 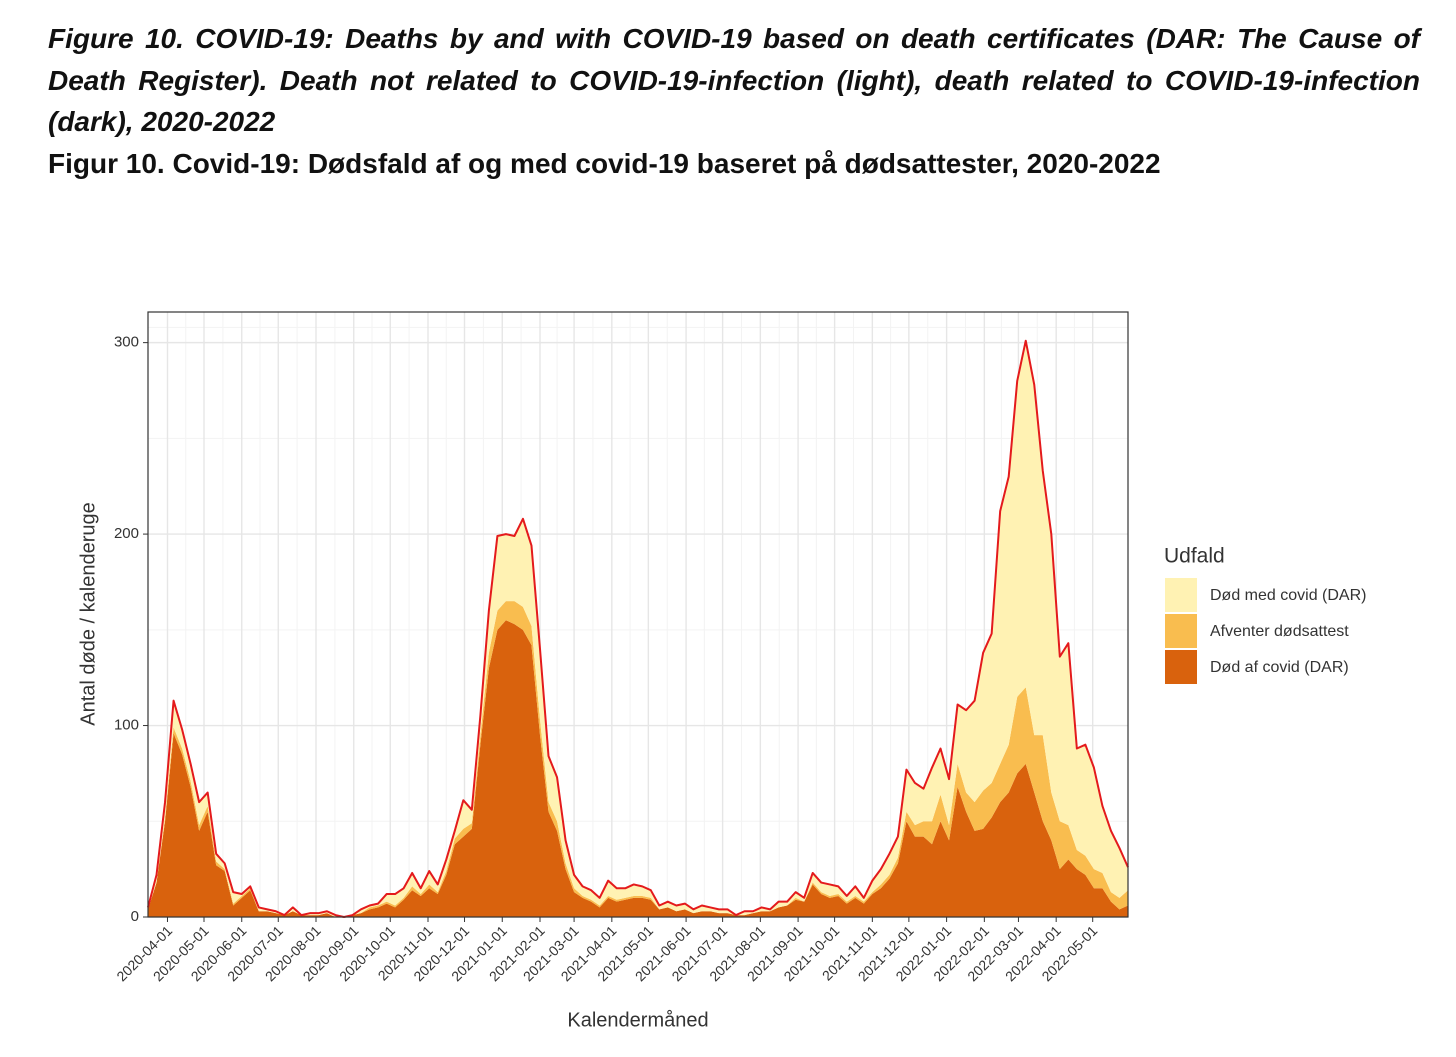 I want to click on x-axis-label: Kalendermåned, so click(x=637, y=1020).